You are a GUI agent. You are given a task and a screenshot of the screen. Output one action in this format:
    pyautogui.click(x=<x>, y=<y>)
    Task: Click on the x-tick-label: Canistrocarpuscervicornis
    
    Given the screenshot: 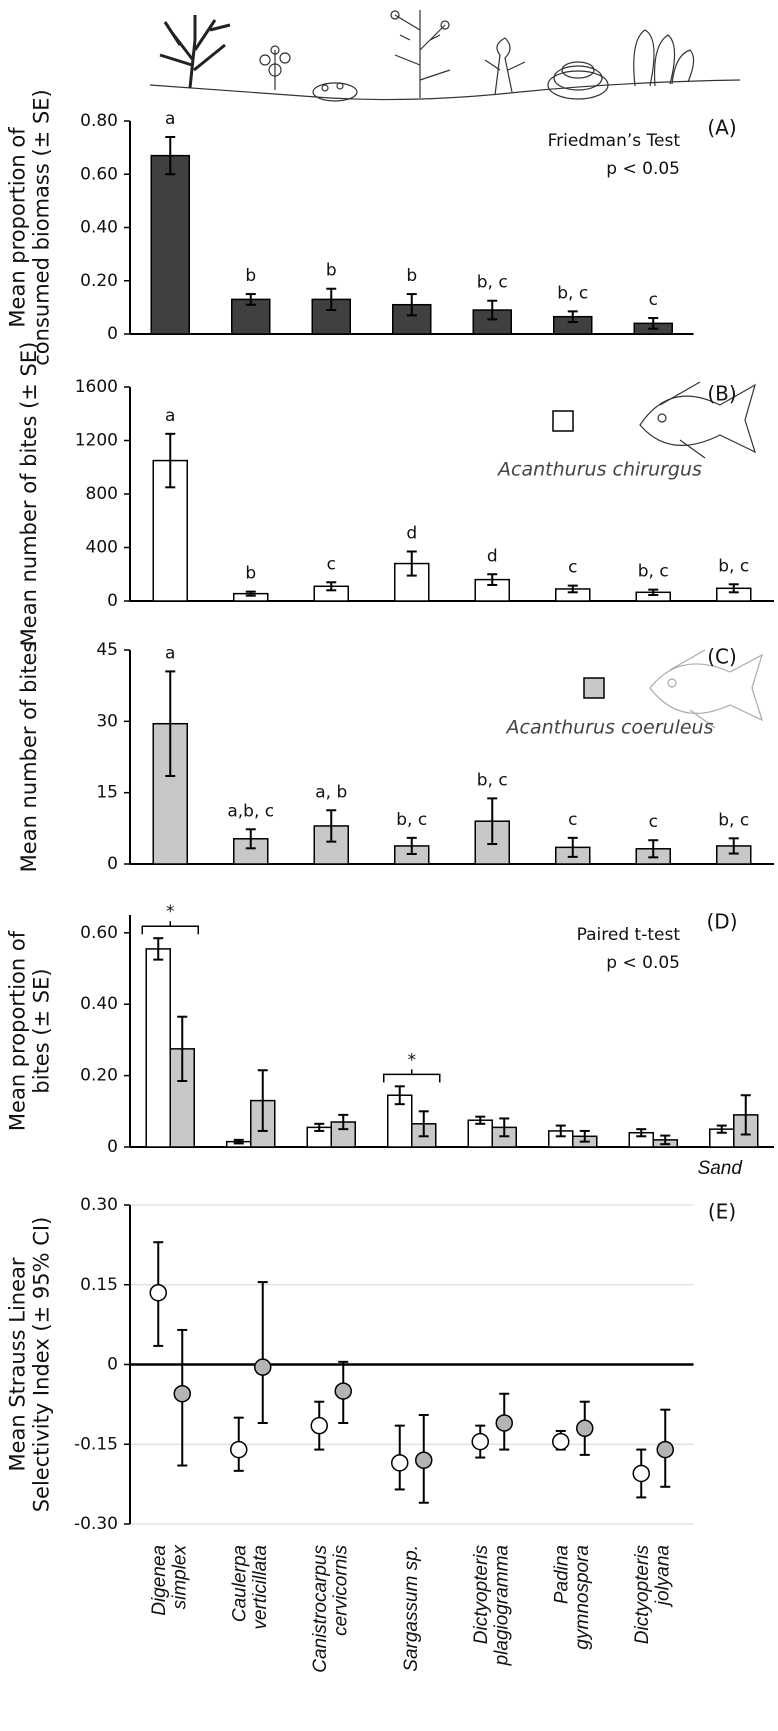 What is the action you would take?
    pyautogui.click(x=331, y=1609)
    